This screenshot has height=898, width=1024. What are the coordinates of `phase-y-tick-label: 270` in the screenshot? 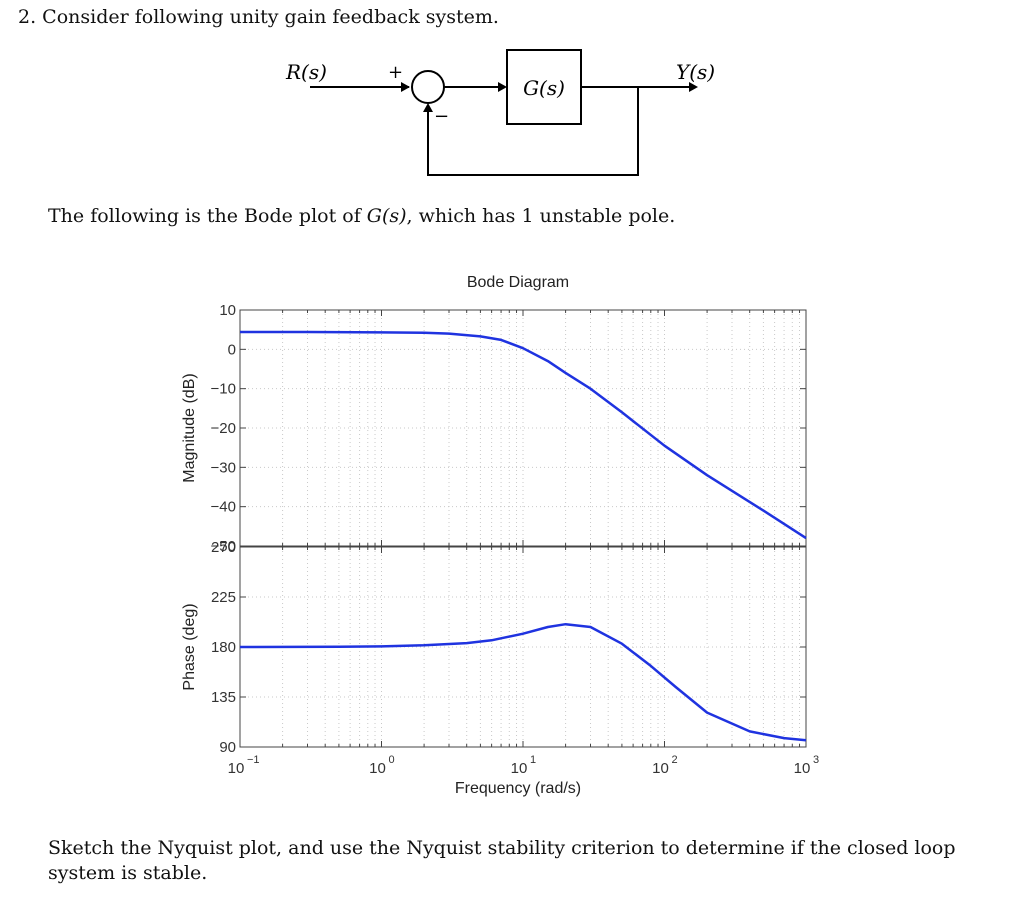 It's located at (223, 547).